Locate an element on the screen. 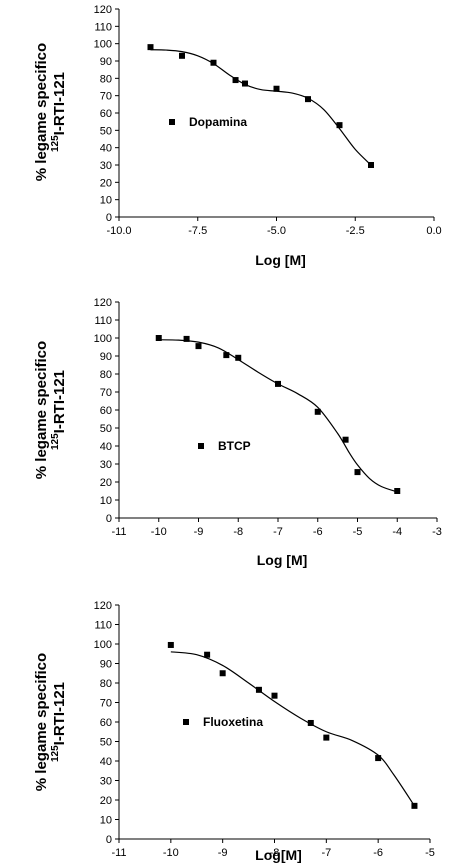 The width and height of the screenshot is (474, 865). chart3-y-tick-label: 70 is located at coordinates (106, 704).